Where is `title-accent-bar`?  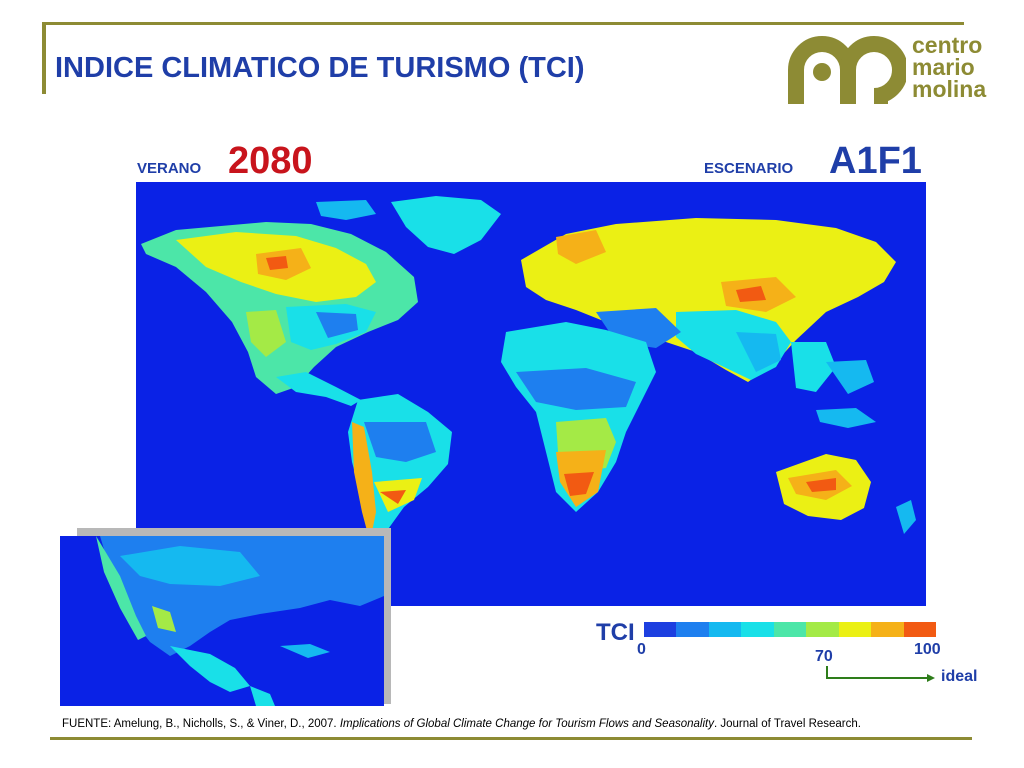 title-accent-bar is located at coordinates (44, 59).